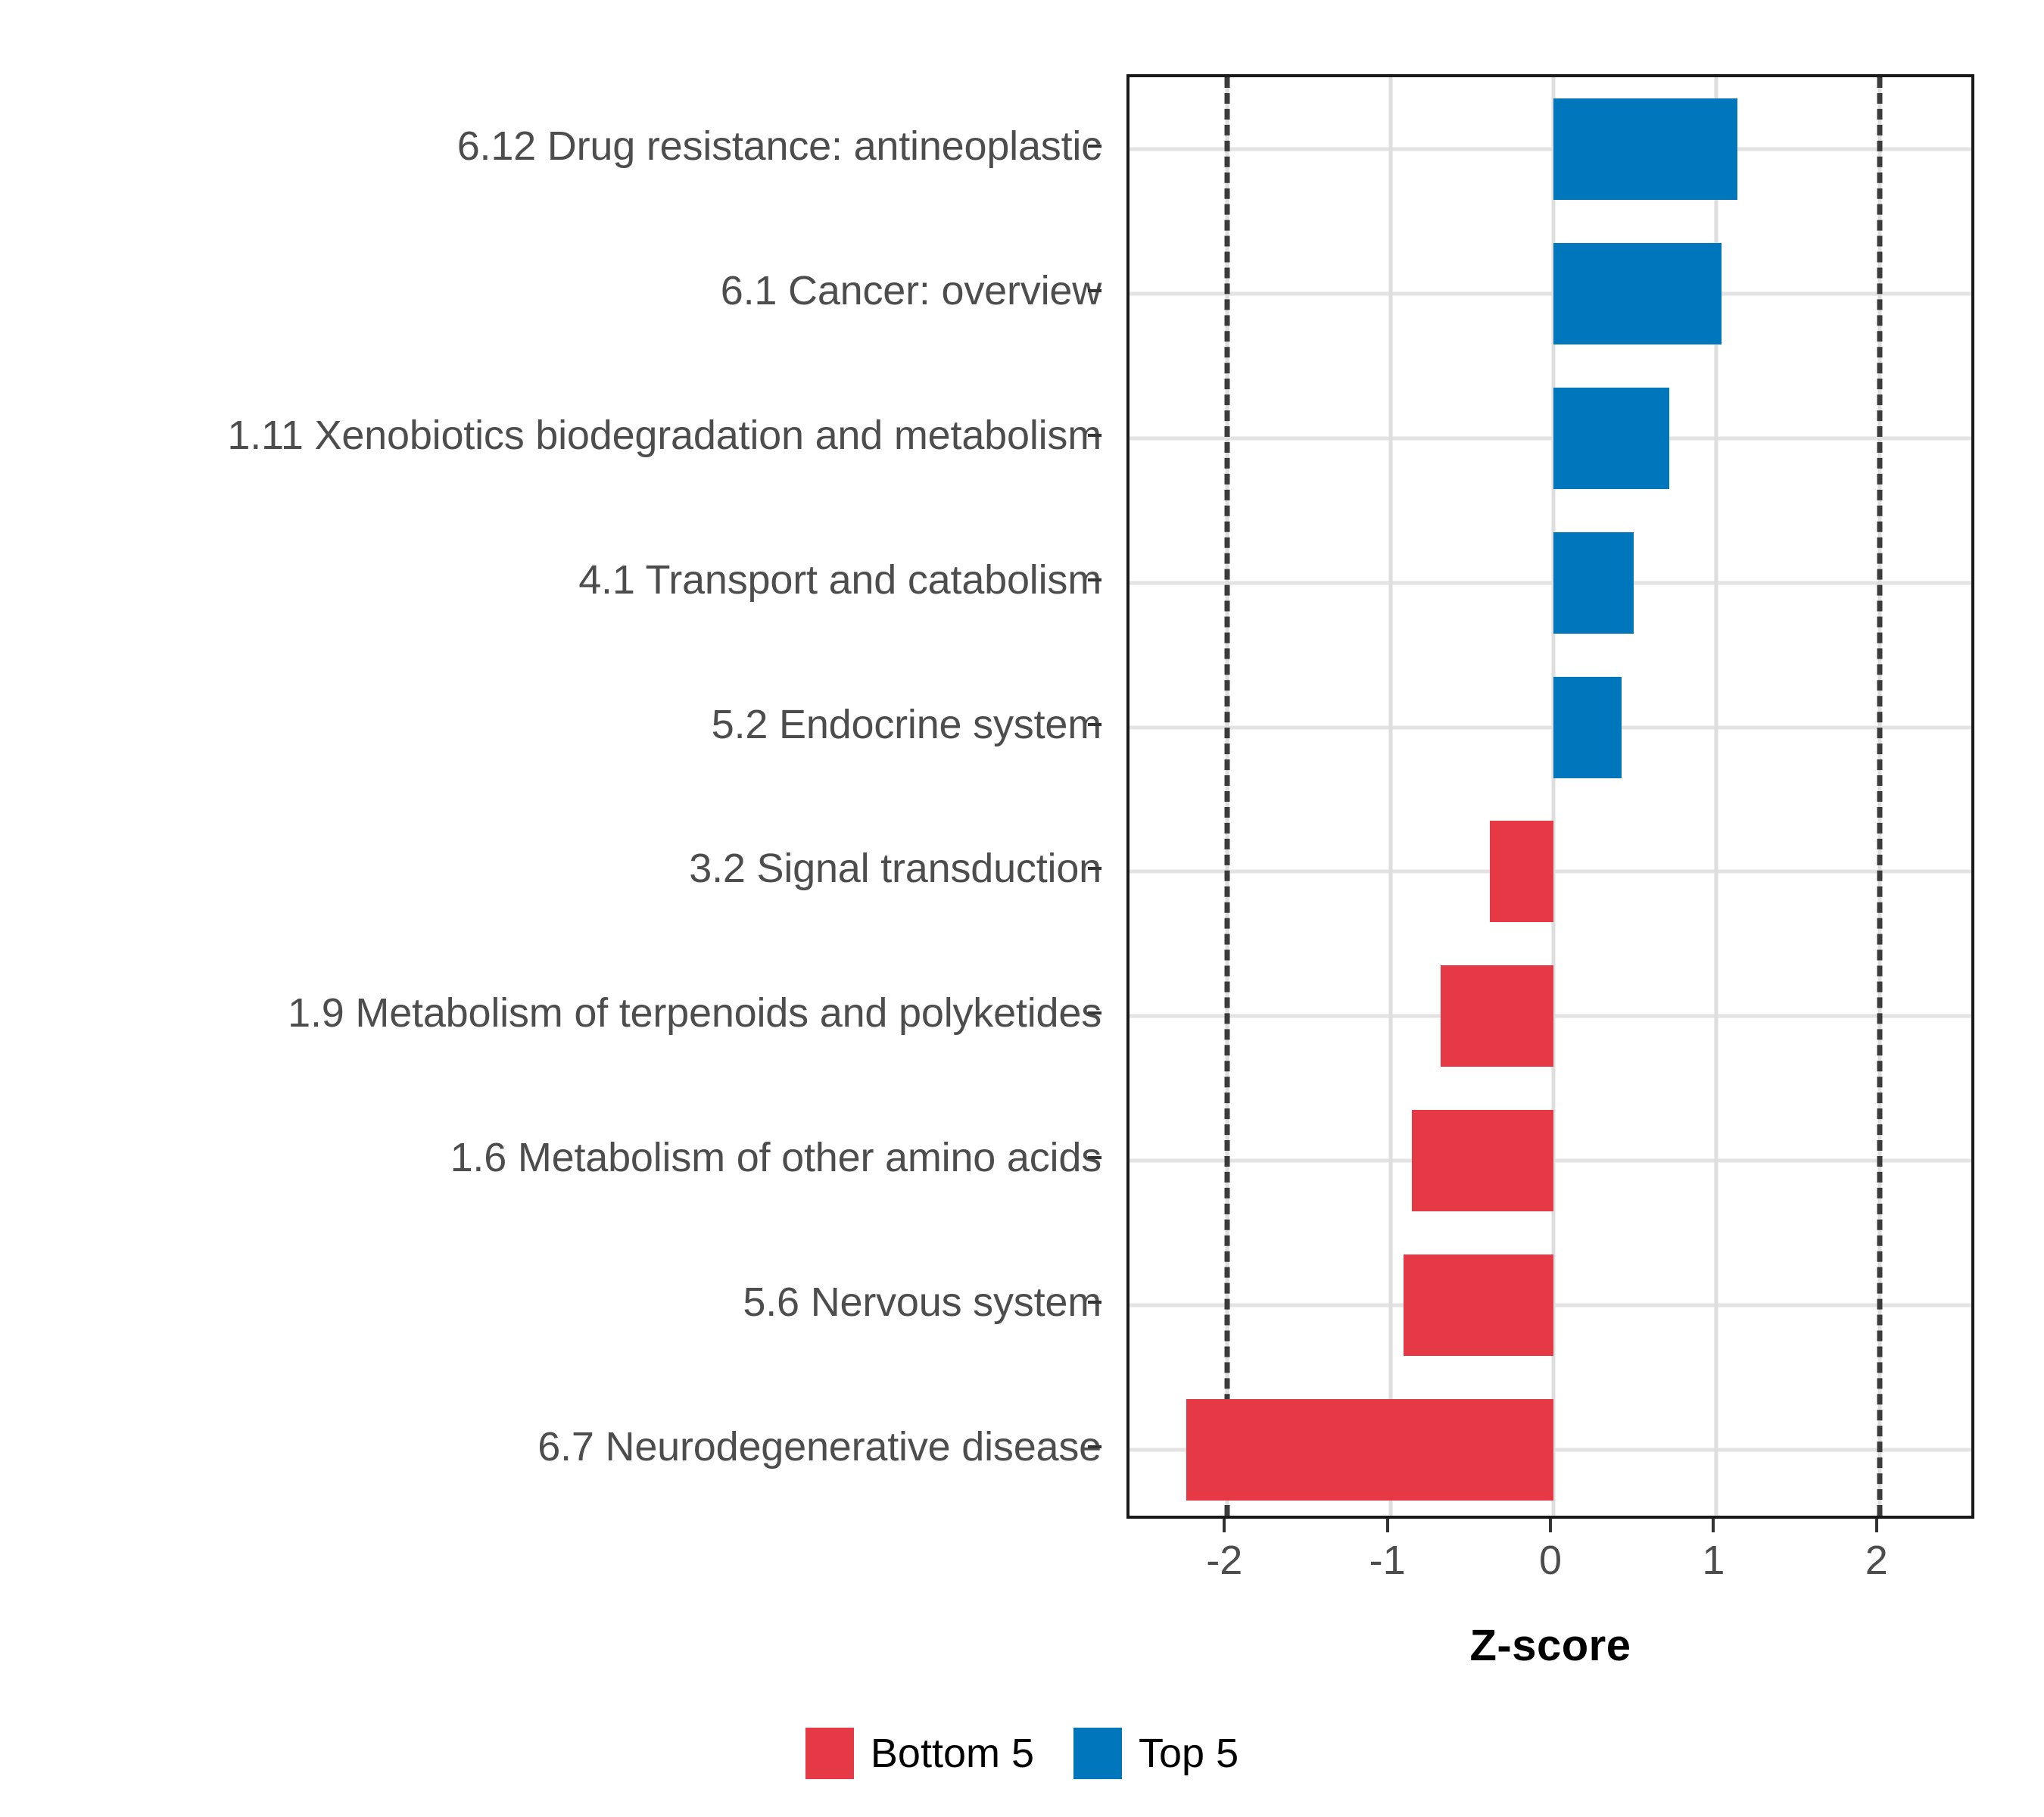  What do you see at coordinates (895, 869) in the screenshot?
I see `y-axis-category-label: 3.2 Signal transduction` at bounding box center [895, 869].